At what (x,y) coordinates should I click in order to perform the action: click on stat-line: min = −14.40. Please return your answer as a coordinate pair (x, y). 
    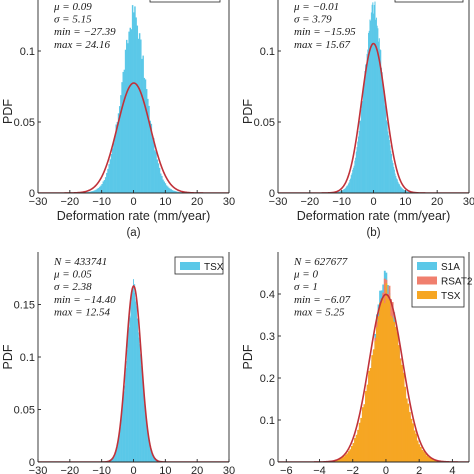
    Looking at the image, I should click on (85, 300).